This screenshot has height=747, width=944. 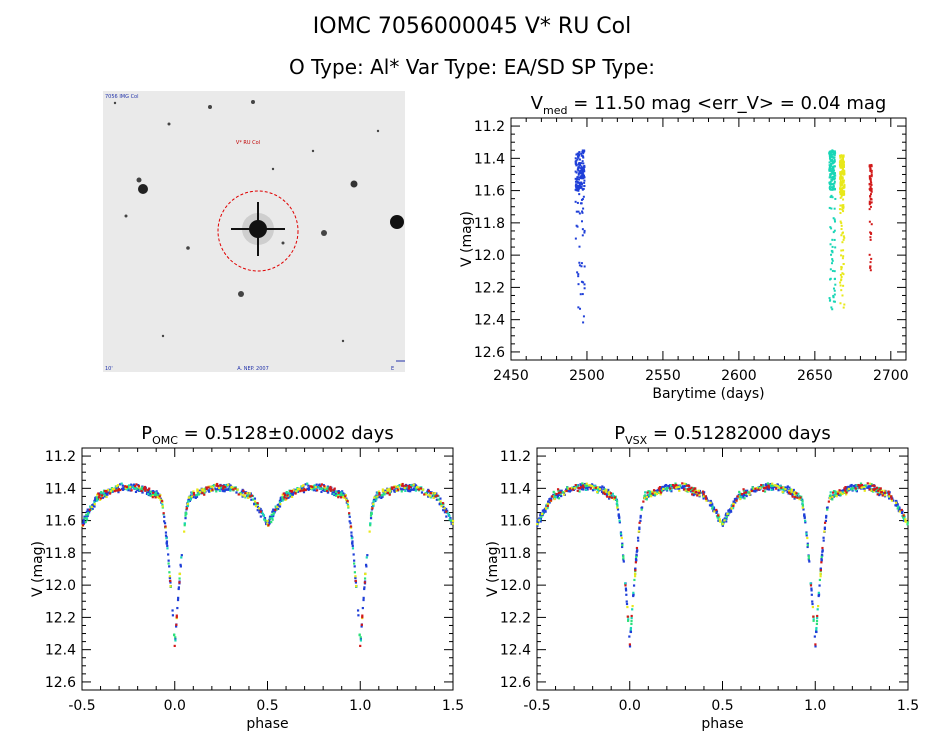 I want to click on y-tick-label: 12.0, so click(x=489, y=256).